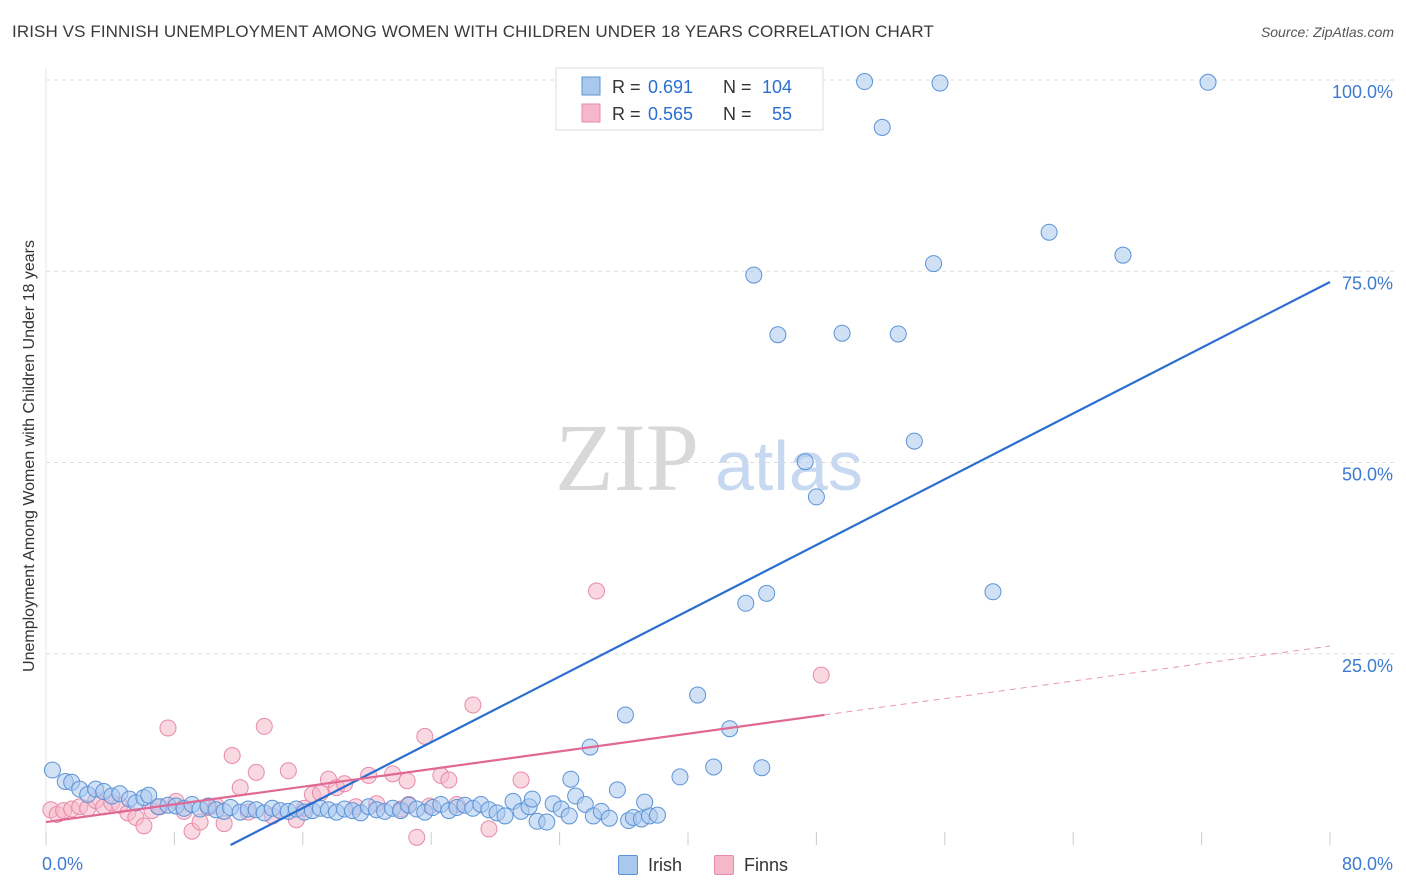  Describe the element at coordinates (1367, 475) in the screenshot. I see `y-tick-label: 50.0%` at that location.